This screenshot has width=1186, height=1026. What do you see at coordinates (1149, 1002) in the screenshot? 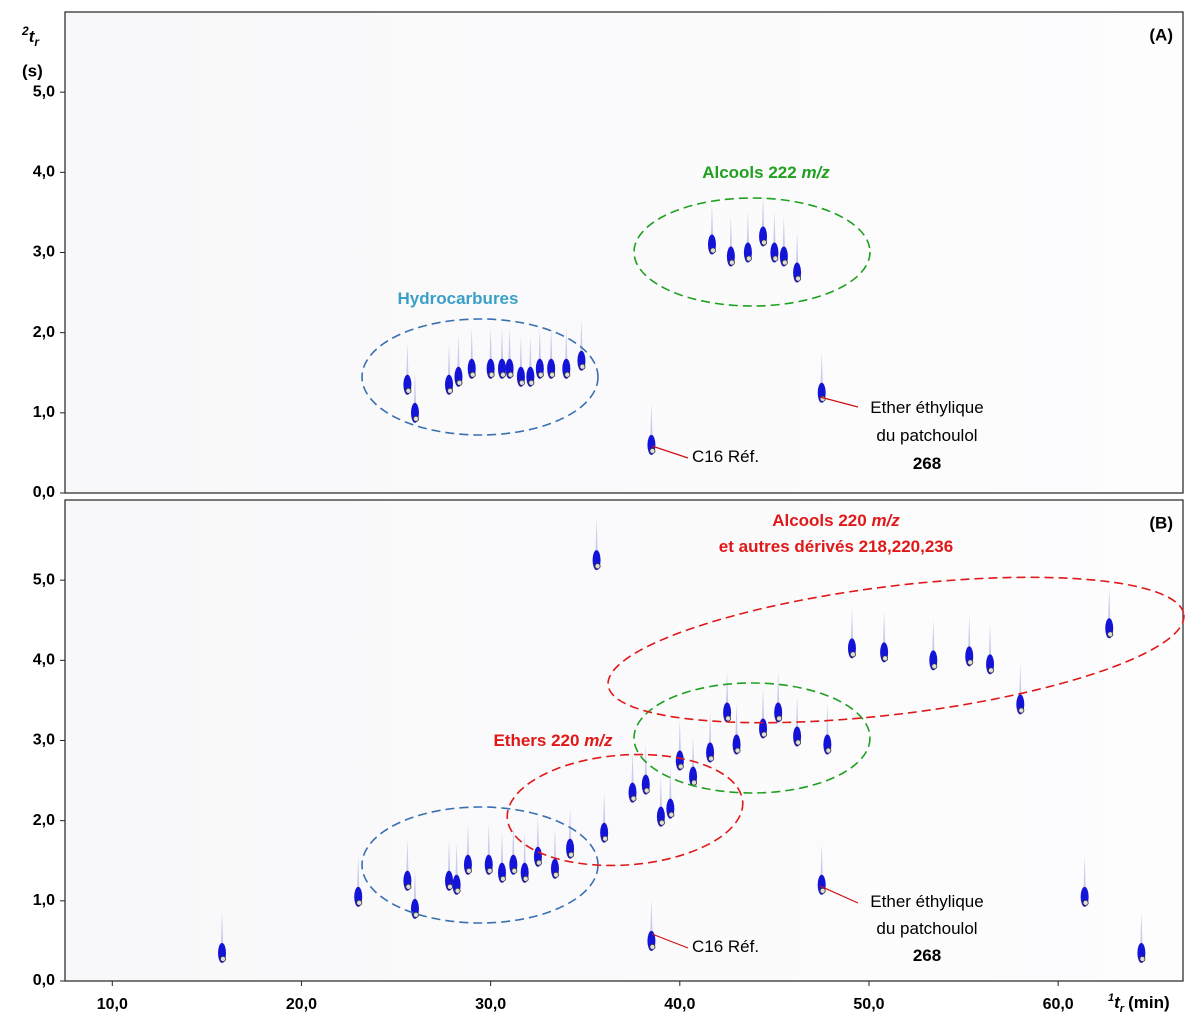
I see `label-unit: (min)` at bounding box center [1149, 1002].